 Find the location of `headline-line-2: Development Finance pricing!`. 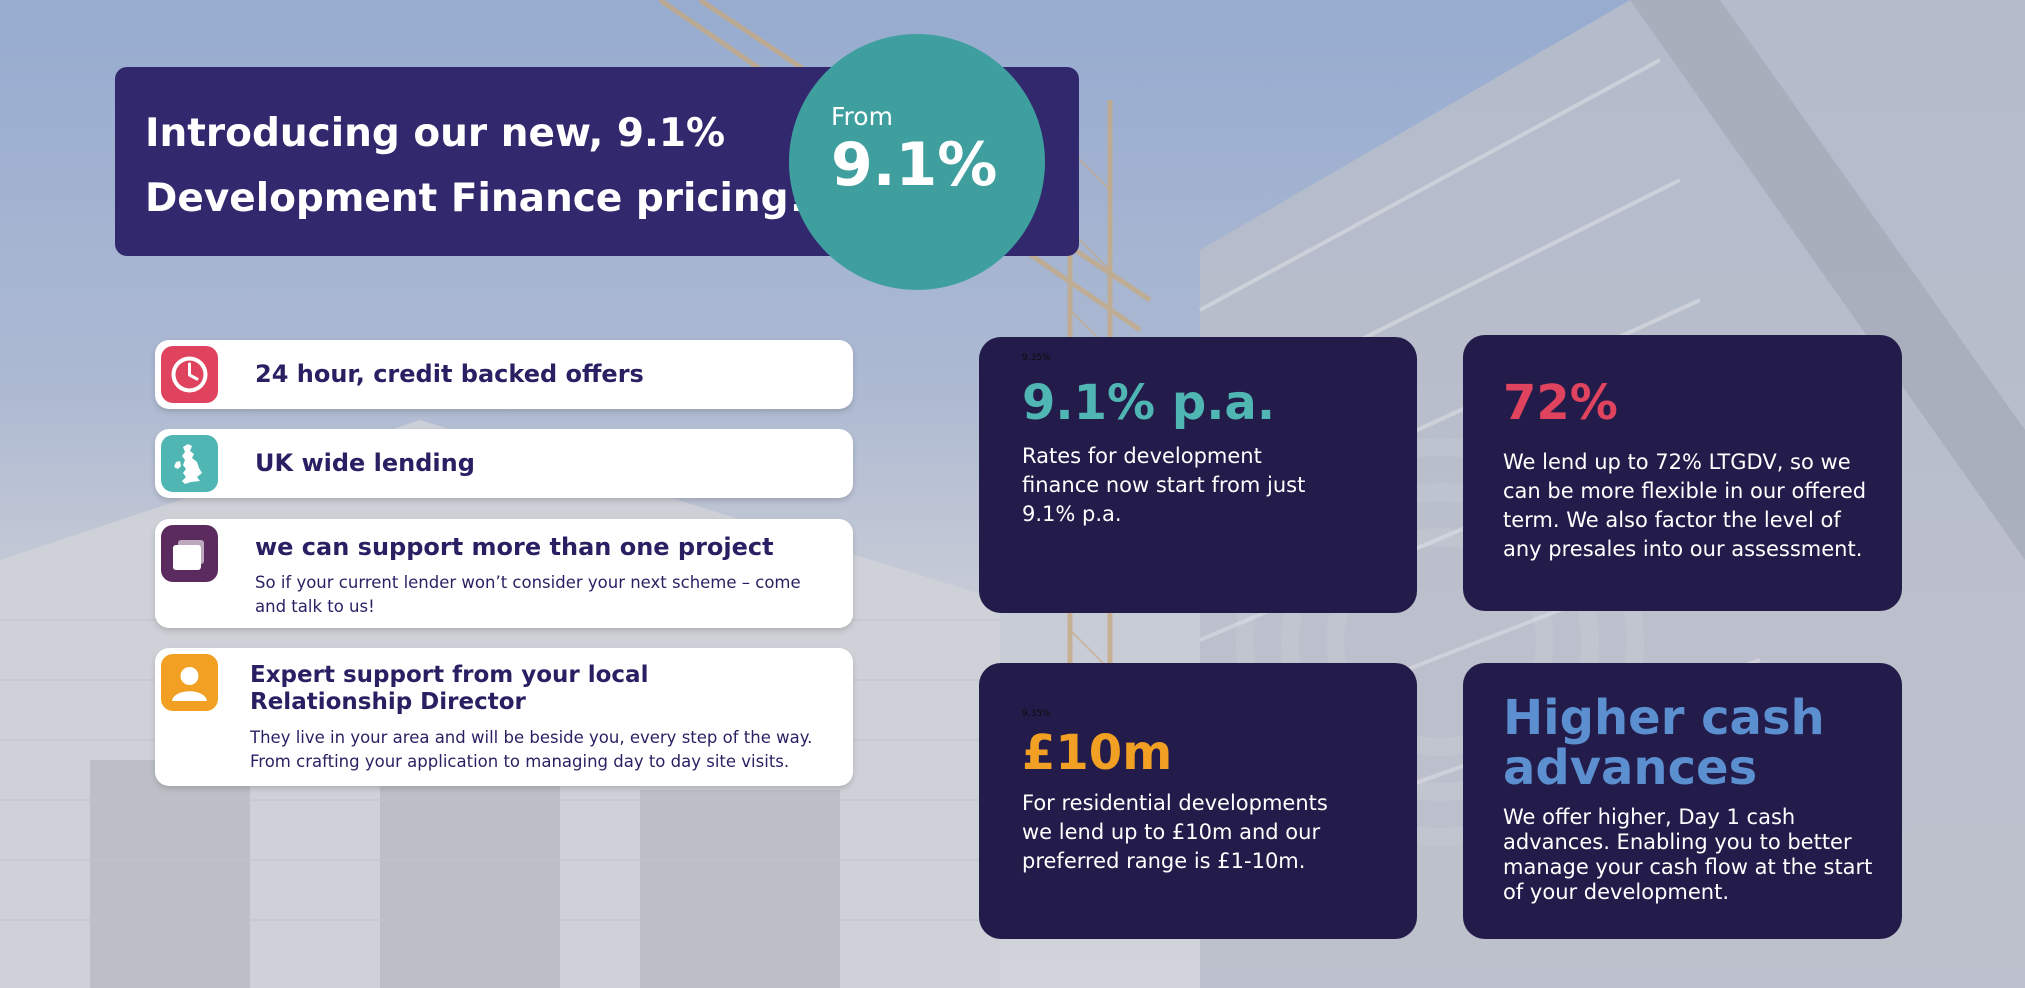

headline-line-2: Development Finance pricing! is located at coordinates (476, 198).